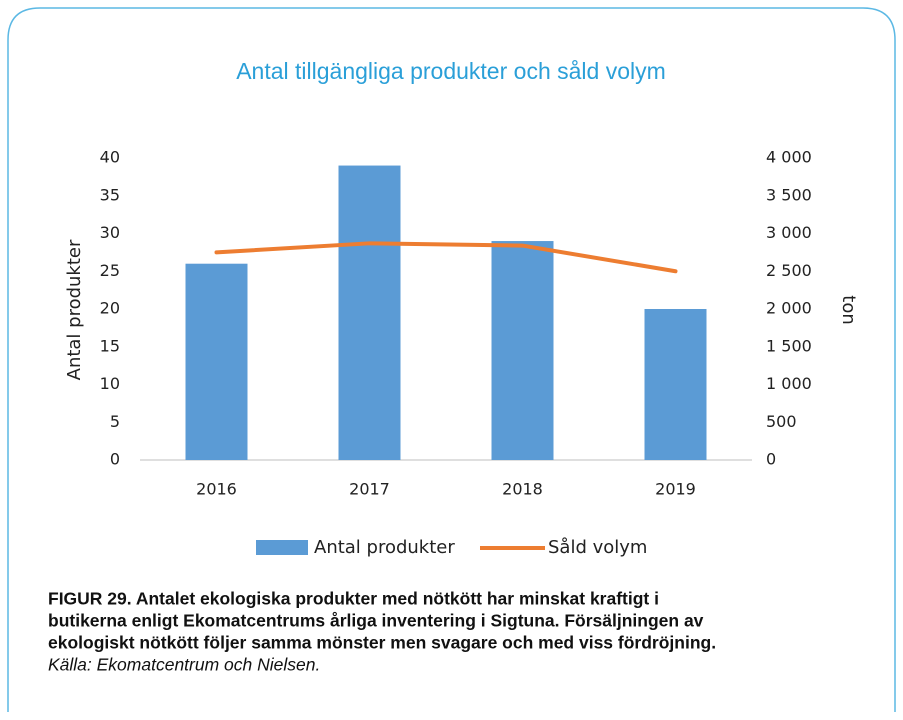  What do you see at coordinates (110, 308) in the screenshot?
I see `y-tick-label: 20` at bounding box center [110, 308].